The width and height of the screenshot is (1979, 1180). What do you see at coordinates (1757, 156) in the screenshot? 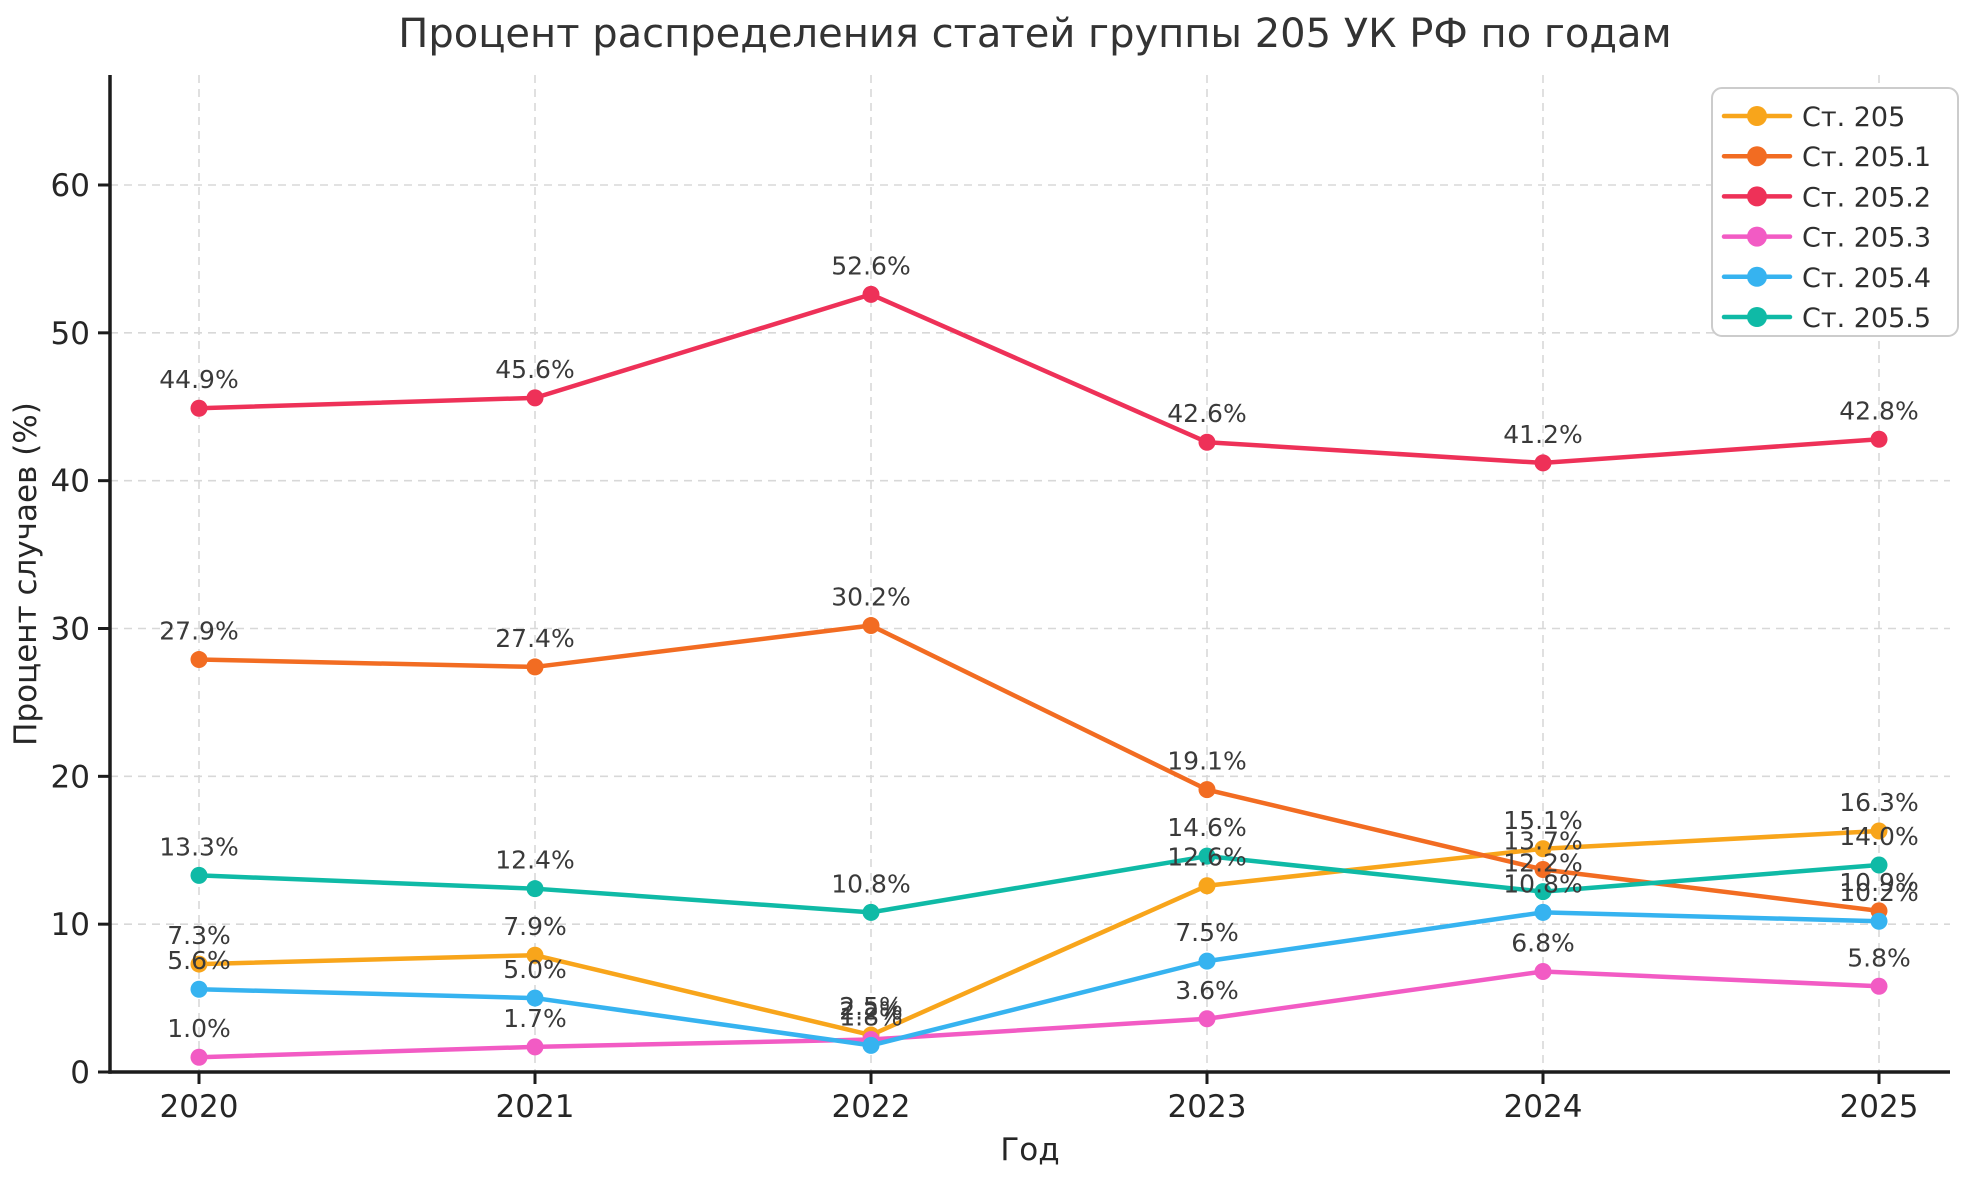
I see `legend-marker-ст-205-1` at bounding box center [1757, 156].